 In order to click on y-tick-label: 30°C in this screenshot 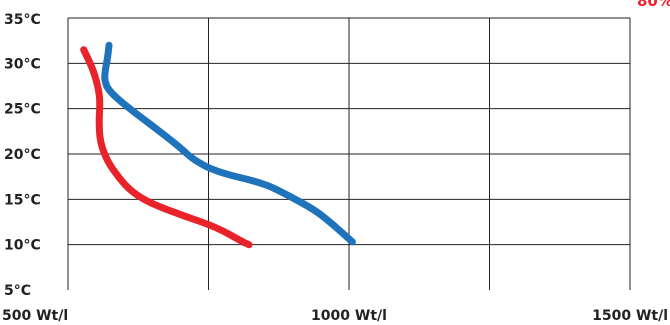, I will do `click(22, 64)`.